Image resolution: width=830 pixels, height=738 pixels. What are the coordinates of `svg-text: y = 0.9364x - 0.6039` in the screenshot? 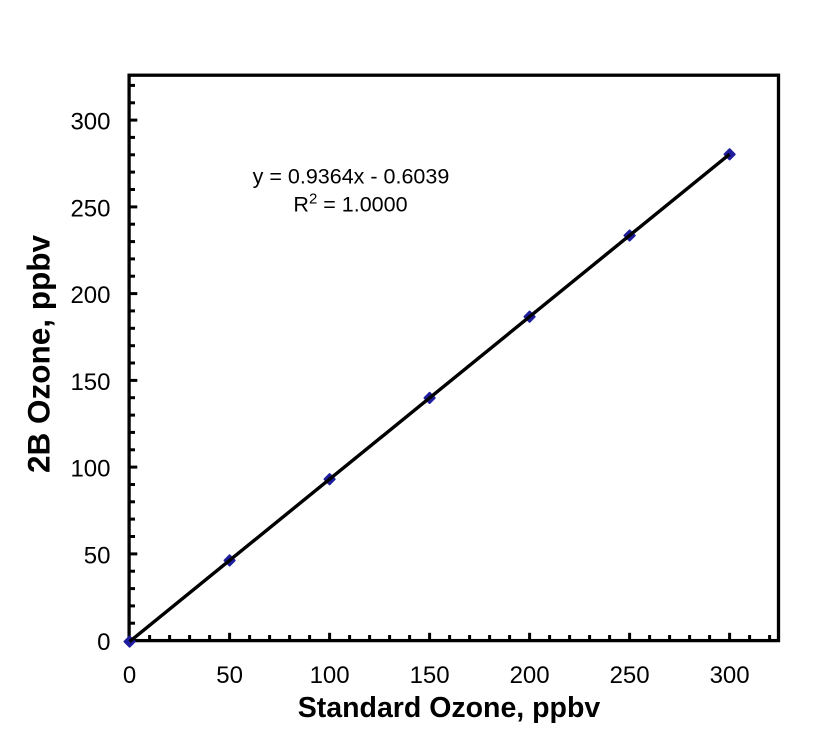 It's located at (351, 177).